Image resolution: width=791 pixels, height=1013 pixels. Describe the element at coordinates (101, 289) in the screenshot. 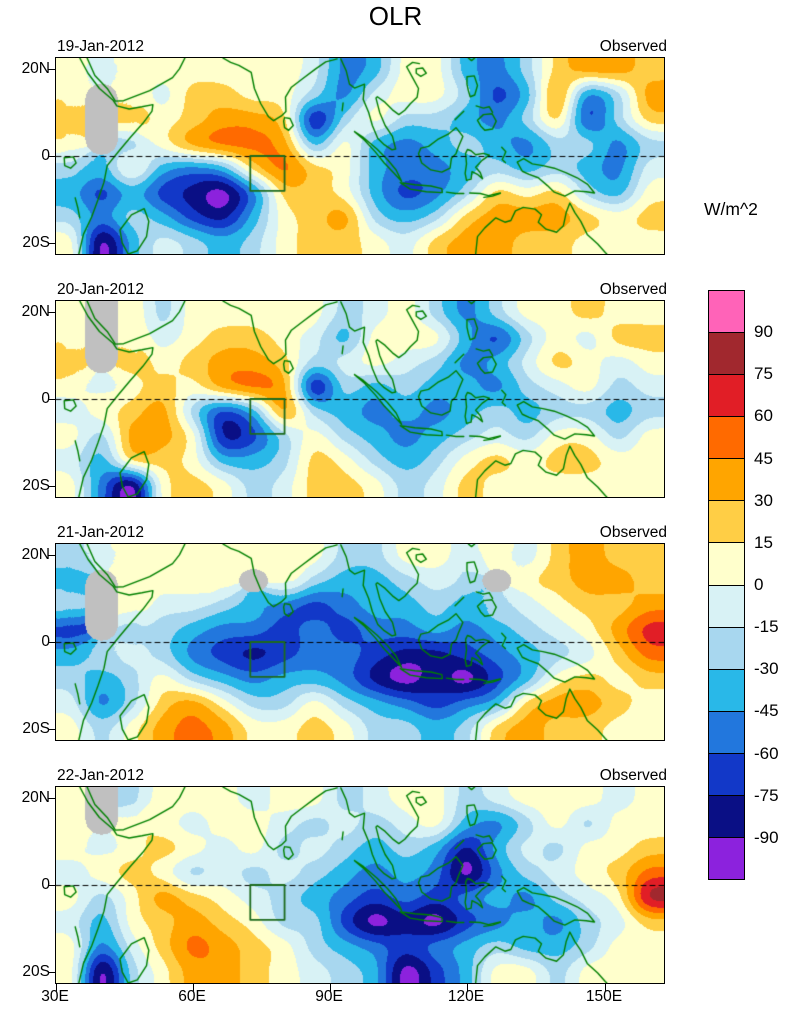

I see `panel-2-date-label: 20-Jan-2012` at that location.